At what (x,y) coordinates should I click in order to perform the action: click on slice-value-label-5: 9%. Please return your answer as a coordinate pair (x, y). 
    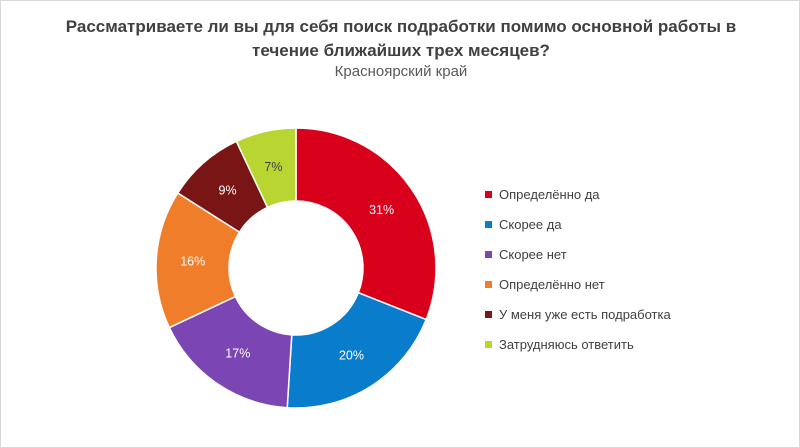
    Looking at the image, I should click on (228, 190).